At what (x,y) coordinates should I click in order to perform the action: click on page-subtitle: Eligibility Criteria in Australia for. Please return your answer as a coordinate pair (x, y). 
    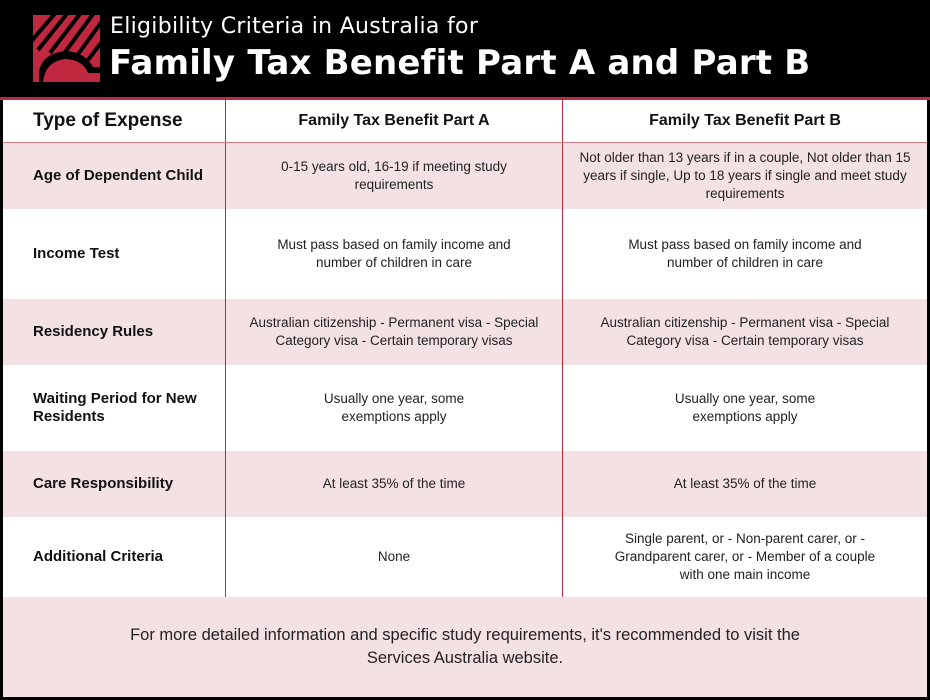
    Looking at the image, I should click on (294, 26).